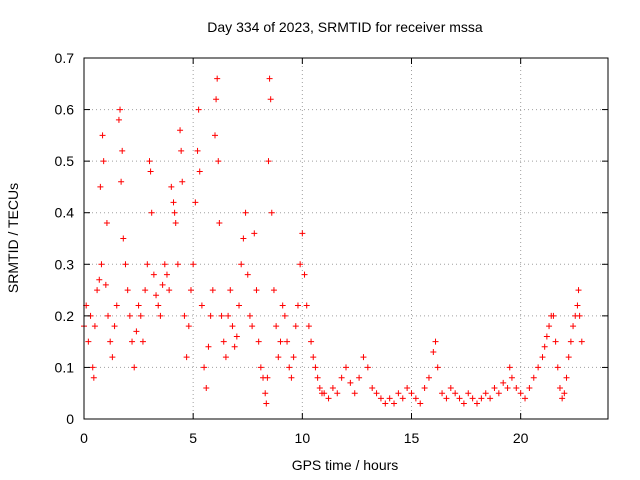 The height and width of the screenshot is (480, 640). Describe the element at coordinates (412, 438) in the screenshot. I see `x-tick-label: 15` at that location.